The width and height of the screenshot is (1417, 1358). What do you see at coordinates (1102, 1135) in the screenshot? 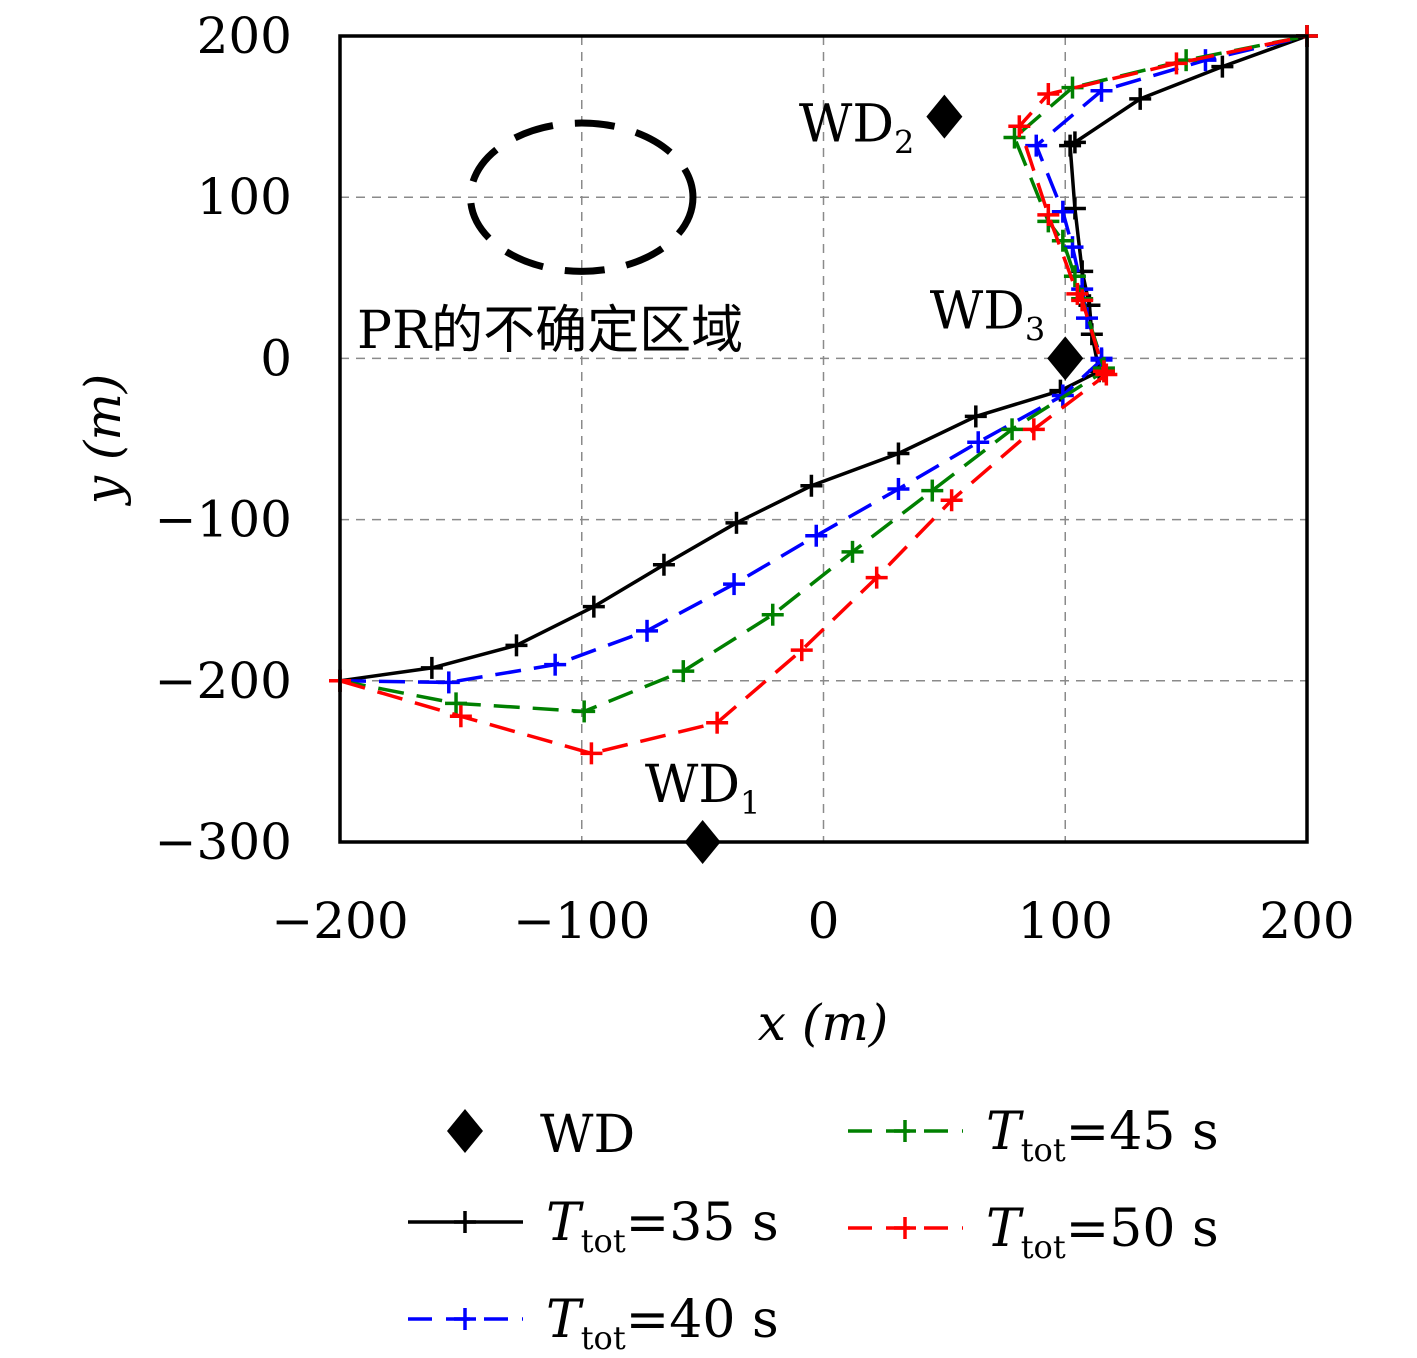
I see `legend-label: Ttot=45 s` at bounding box center [1102, 1135].